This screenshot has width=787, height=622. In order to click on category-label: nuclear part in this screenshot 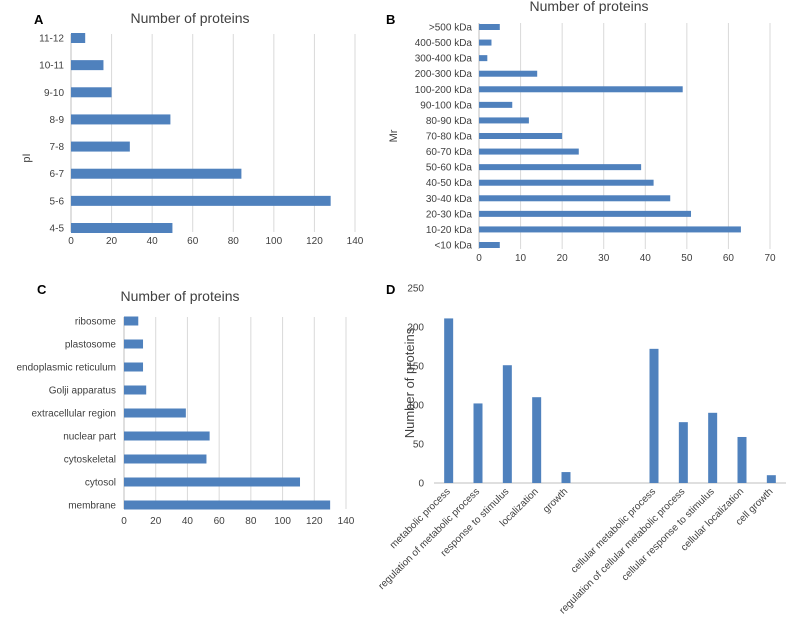, I will do `click(89, 437)`.